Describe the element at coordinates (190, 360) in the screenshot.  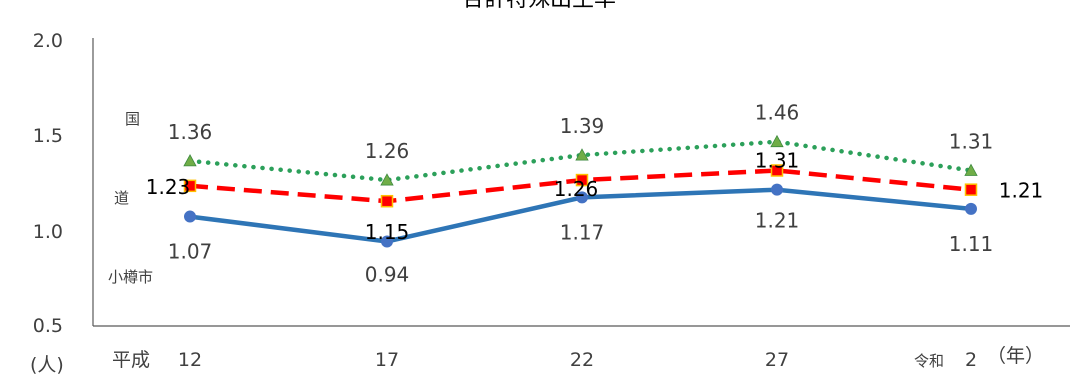
I see `x-tick-label: 12` at that location.